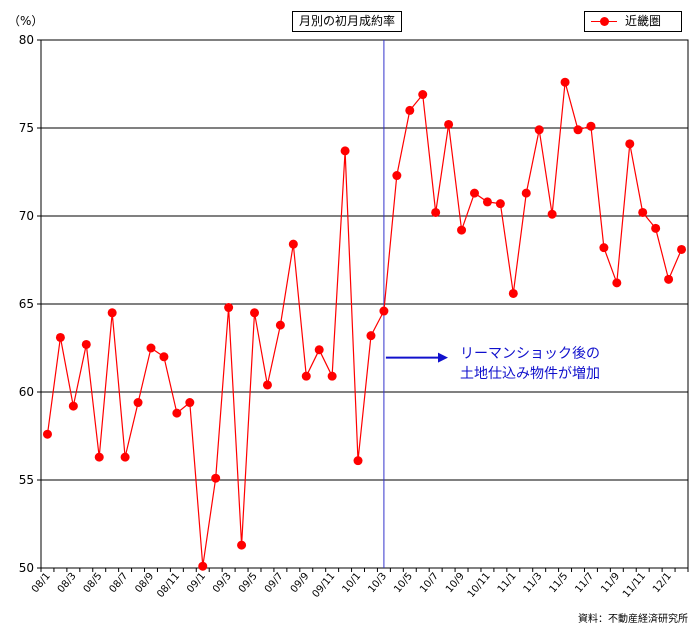 The width and height of the screenshot is (700, 630). I want to click on x-tick-label: 10/5, so click(403, 583).